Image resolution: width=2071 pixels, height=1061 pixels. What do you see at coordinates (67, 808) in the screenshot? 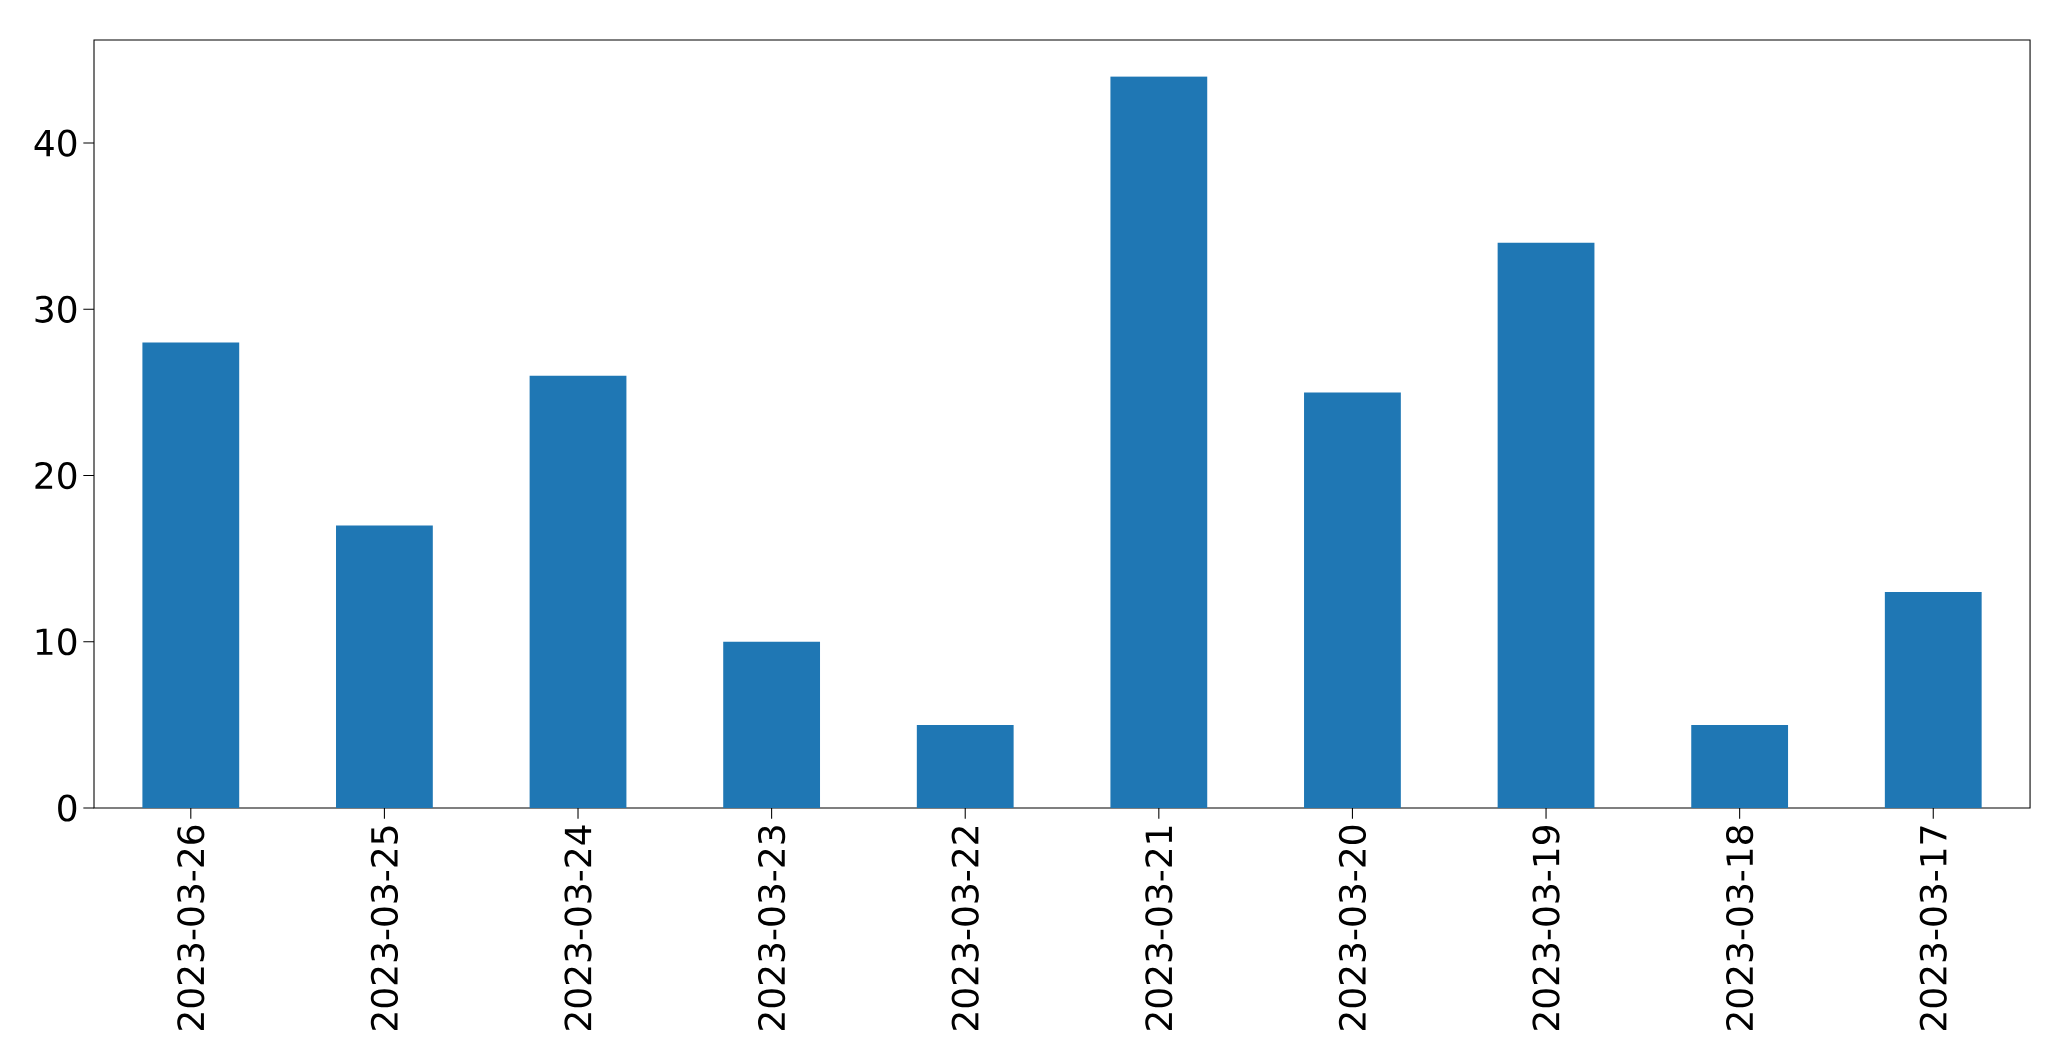
I see `y-tick-label: 0` at bounding box center [67, 808].